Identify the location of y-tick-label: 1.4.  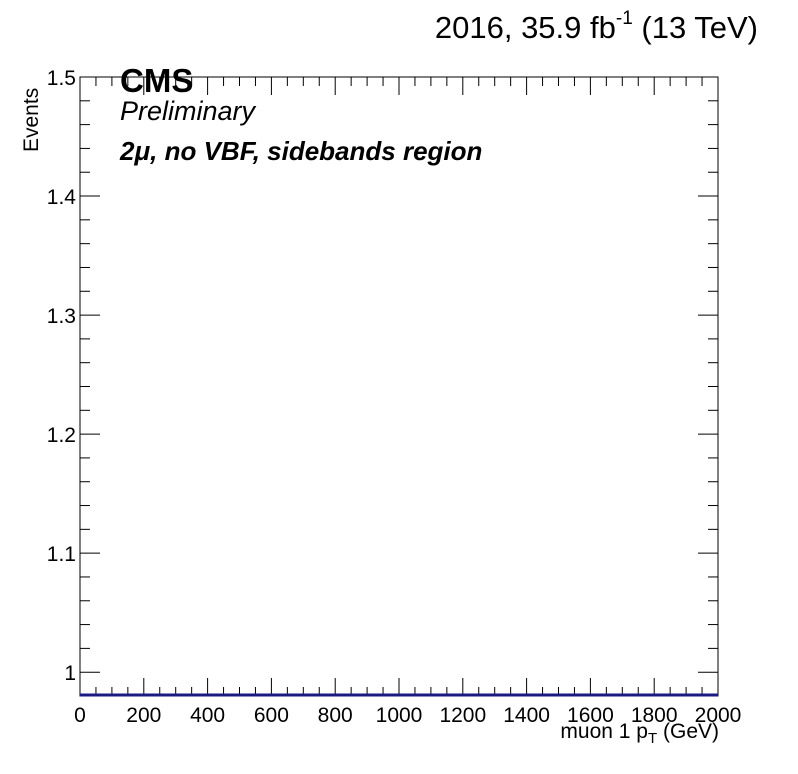
(62, 197).